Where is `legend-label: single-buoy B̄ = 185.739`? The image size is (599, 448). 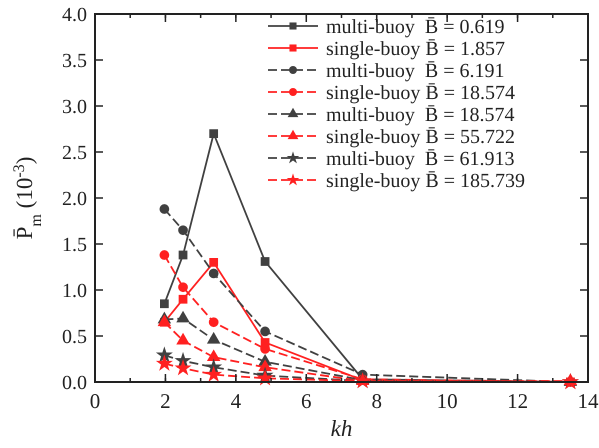
legend-label: single-buoy B̄ = 185.739 is located at coordinates (426, 181).